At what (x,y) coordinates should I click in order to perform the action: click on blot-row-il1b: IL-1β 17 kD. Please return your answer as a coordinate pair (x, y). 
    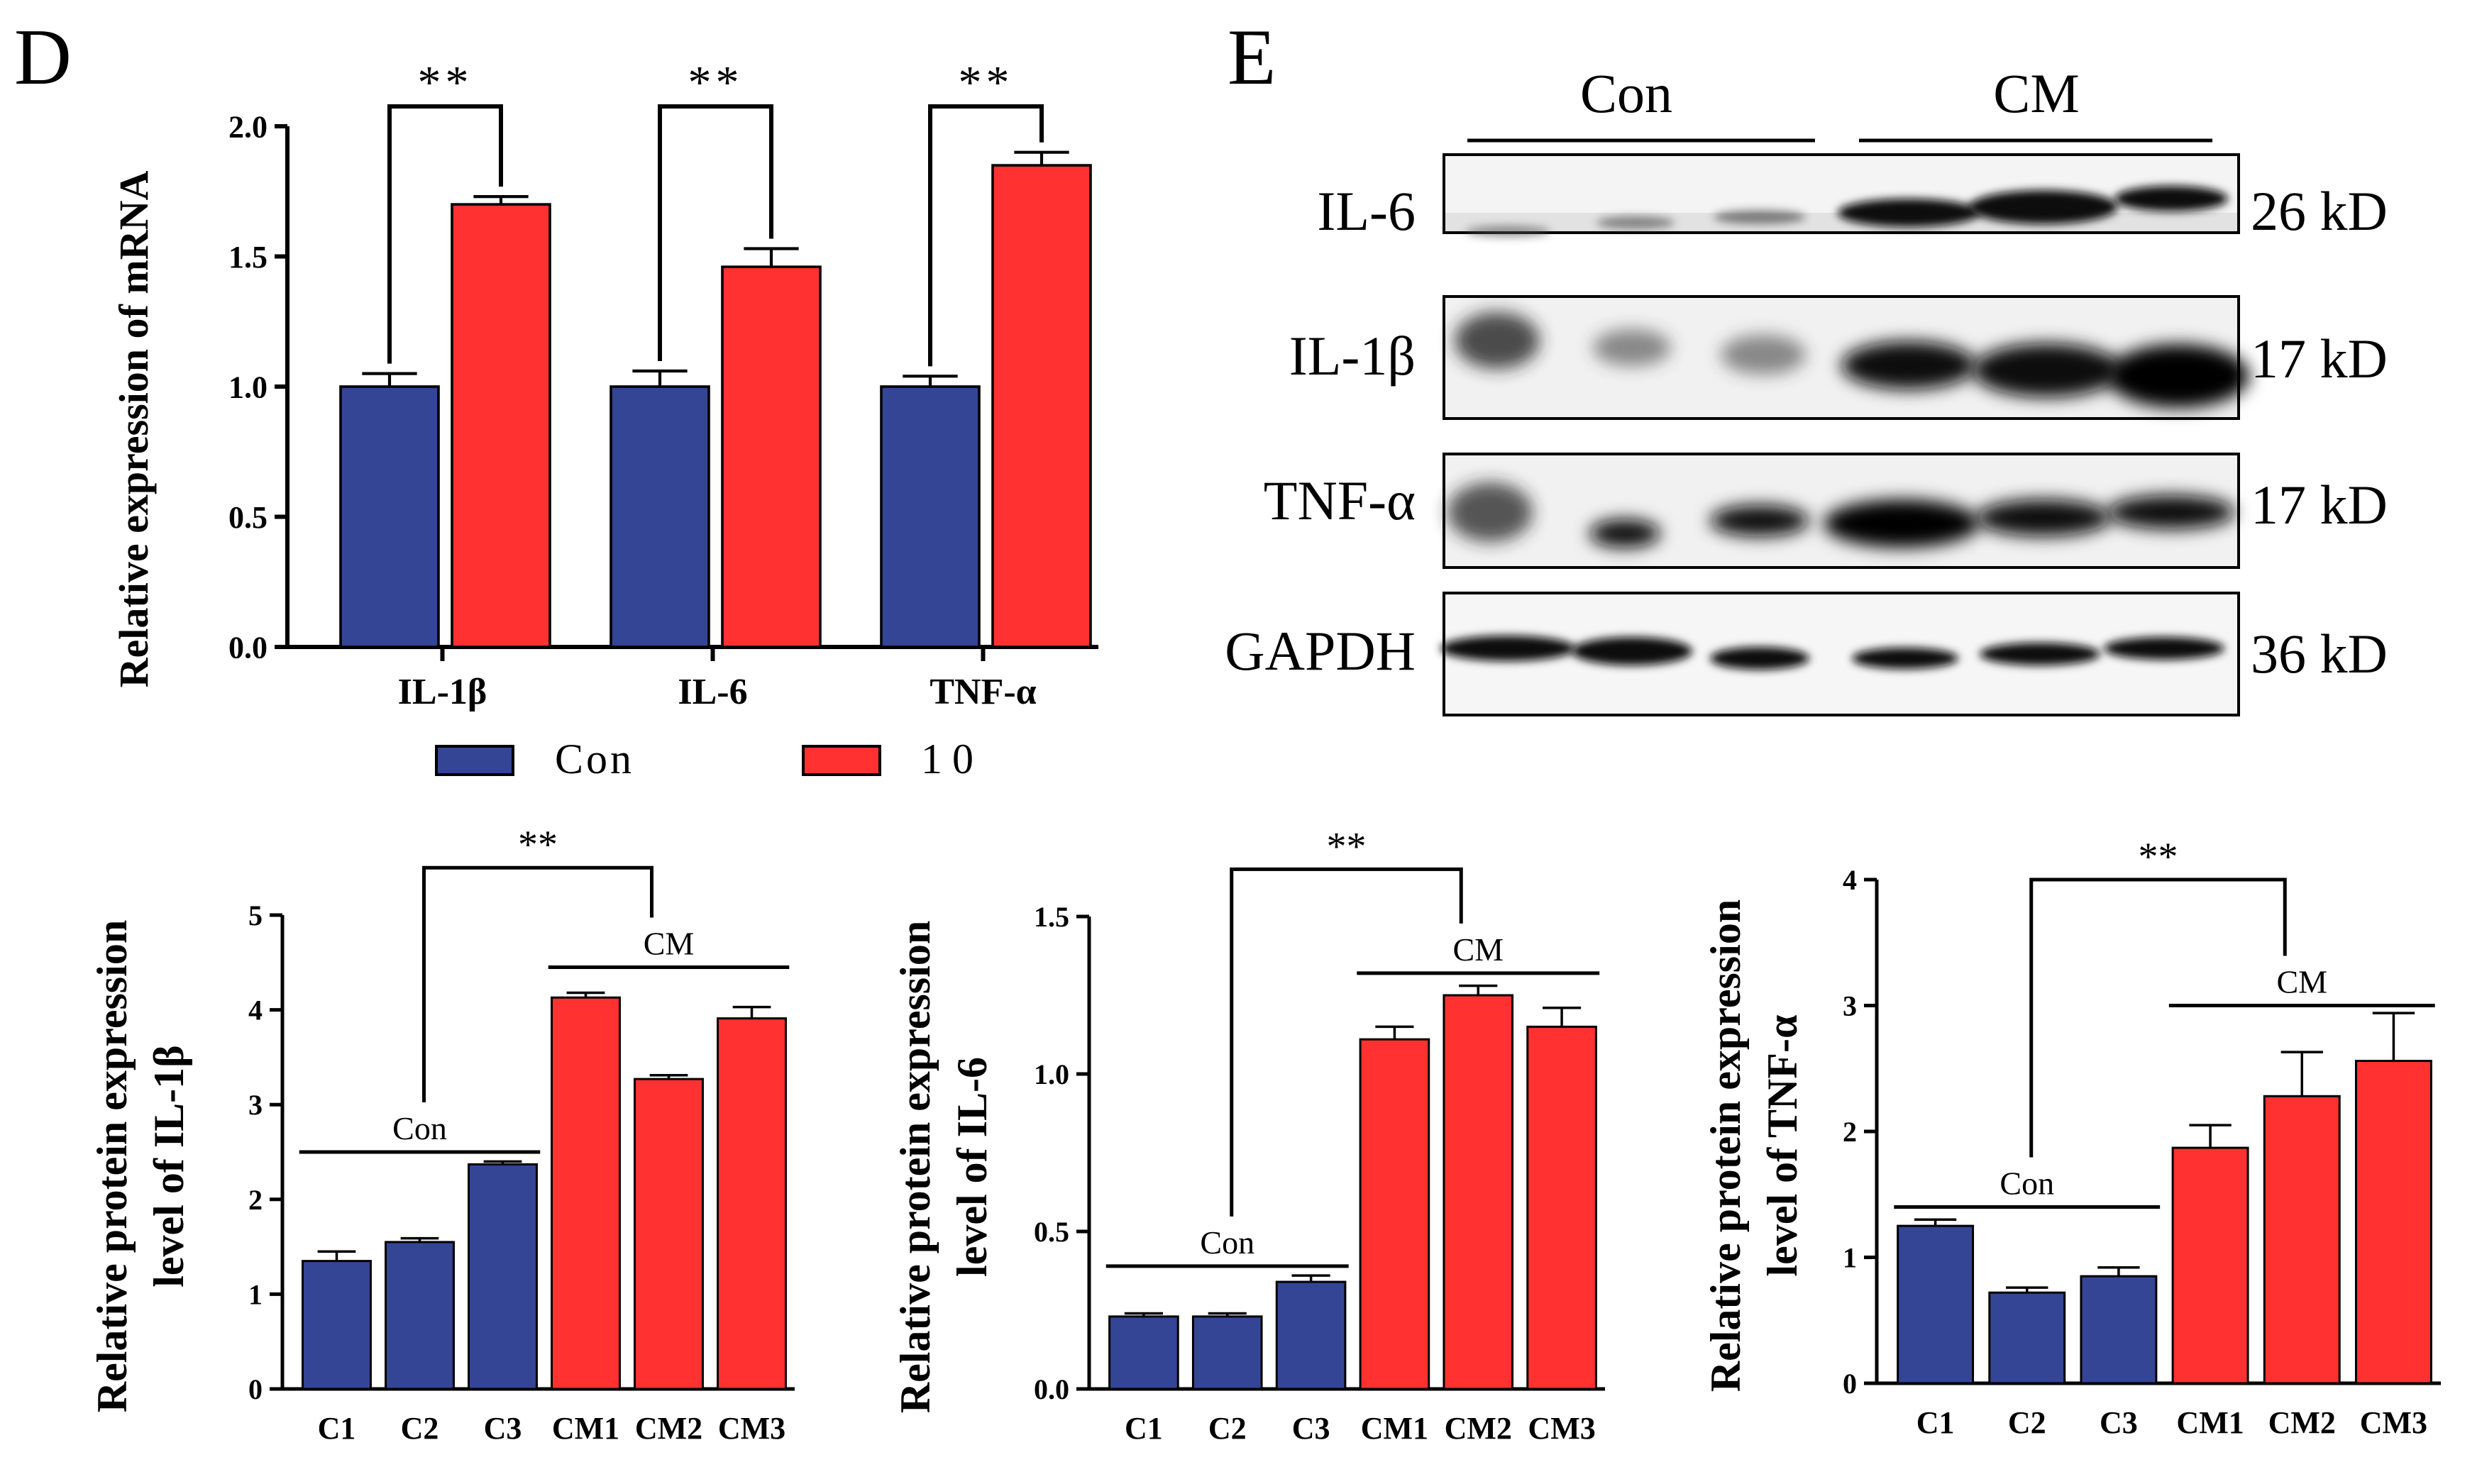
    Looking at the image, I should click on (1839, 358).